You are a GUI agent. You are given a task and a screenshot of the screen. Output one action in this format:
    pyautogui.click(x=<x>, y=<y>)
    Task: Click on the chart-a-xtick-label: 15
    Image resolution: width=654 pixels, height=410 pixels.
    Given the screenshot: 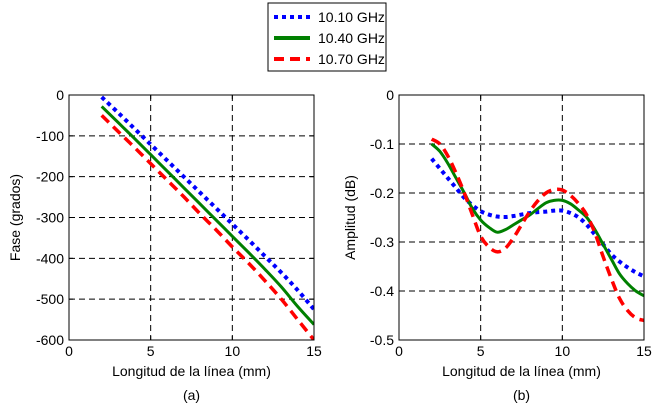 What is the action you would take?
    pyautogui.click(x=314, y=351)
    